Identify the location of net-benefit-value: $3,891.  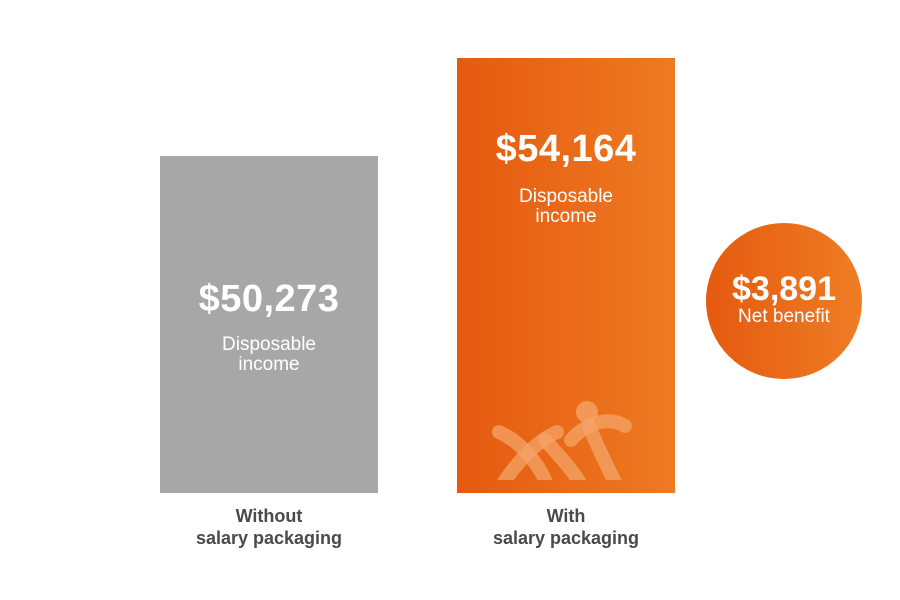
(784, 289).